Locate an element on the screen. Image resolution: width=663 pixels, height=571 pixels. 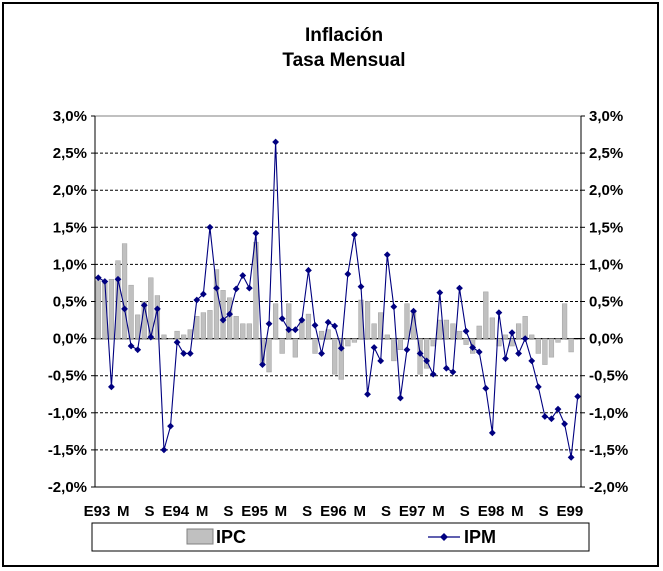
x-tick-label: E98 is located at coordinates (491, 511).